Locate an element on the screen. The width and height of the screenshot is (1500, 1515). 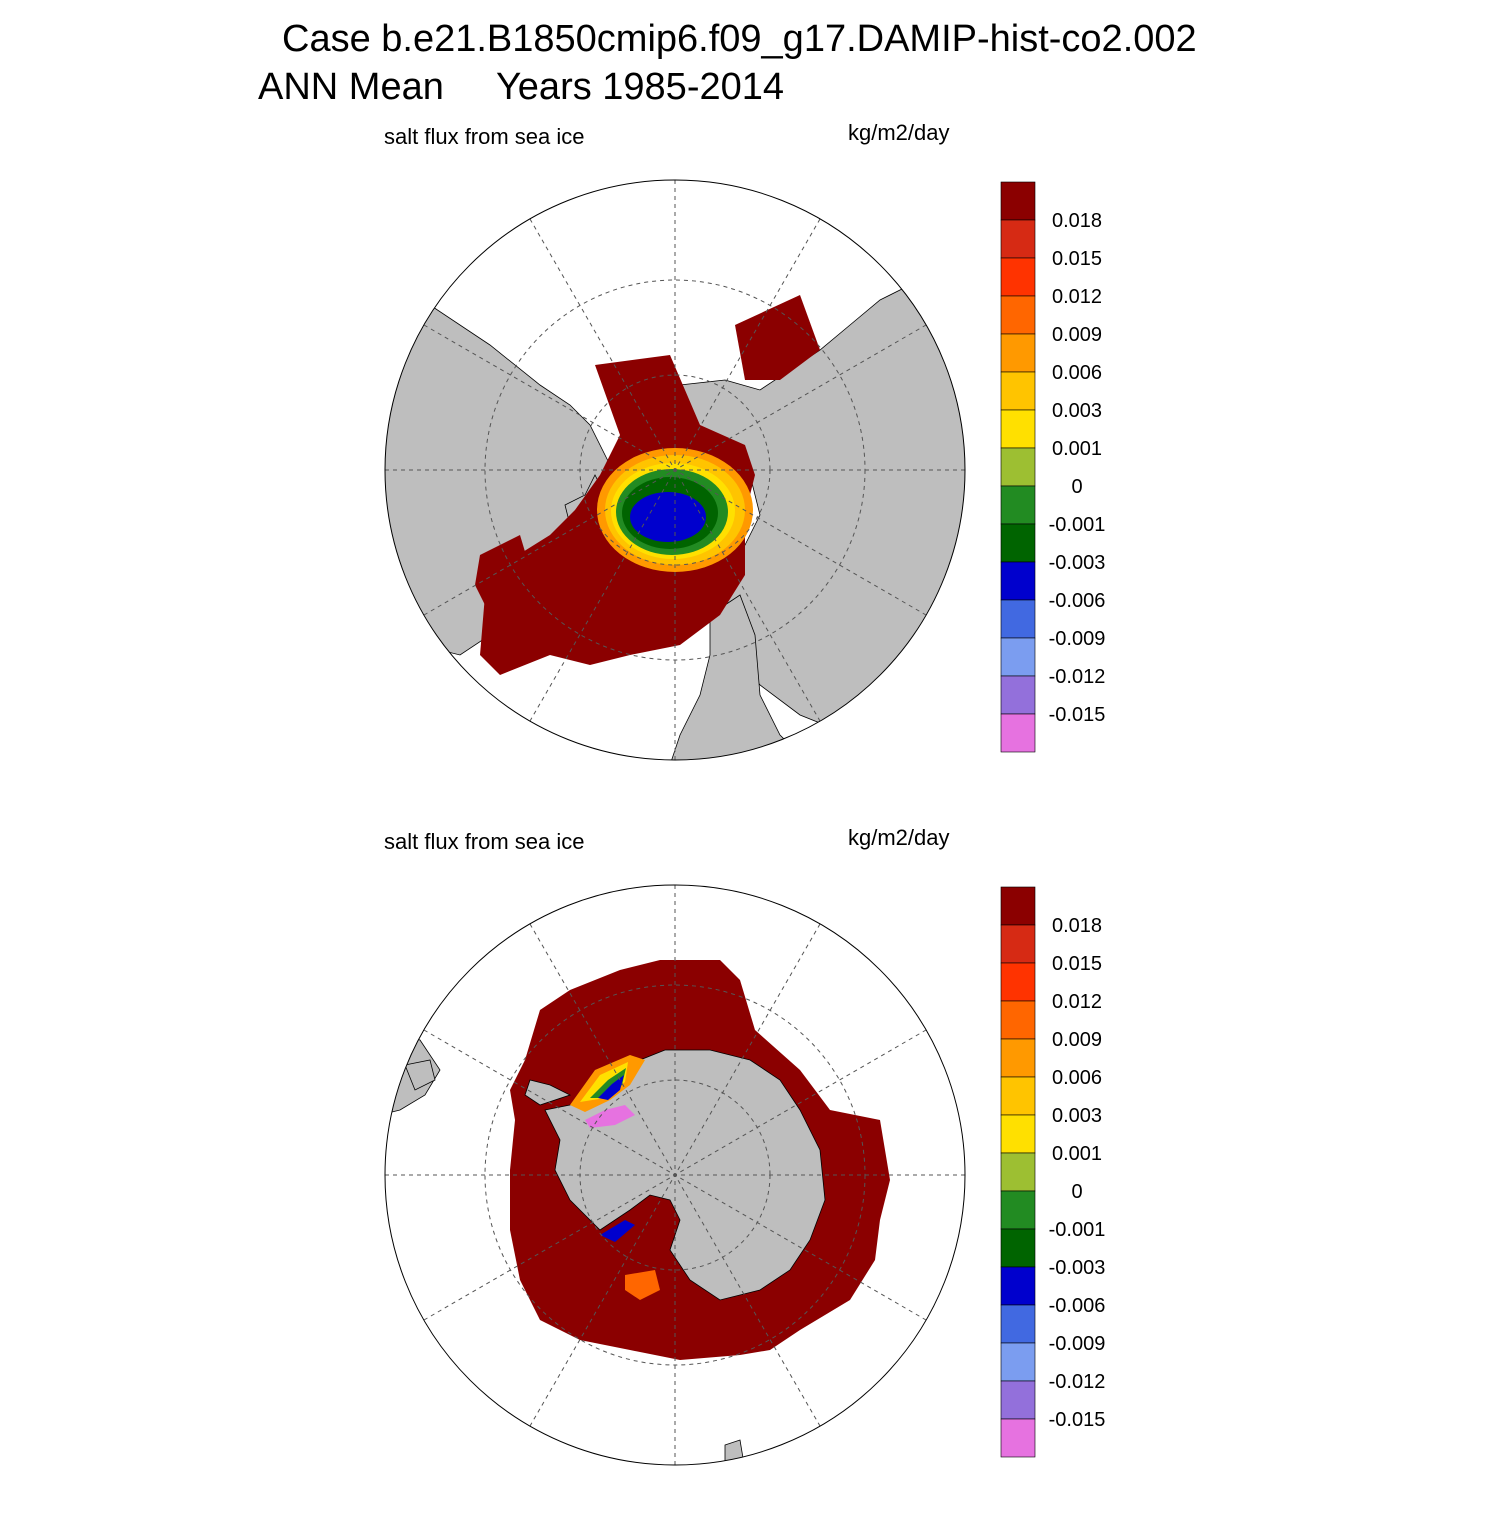
field-blue-core is located at coordinates (668, 517).